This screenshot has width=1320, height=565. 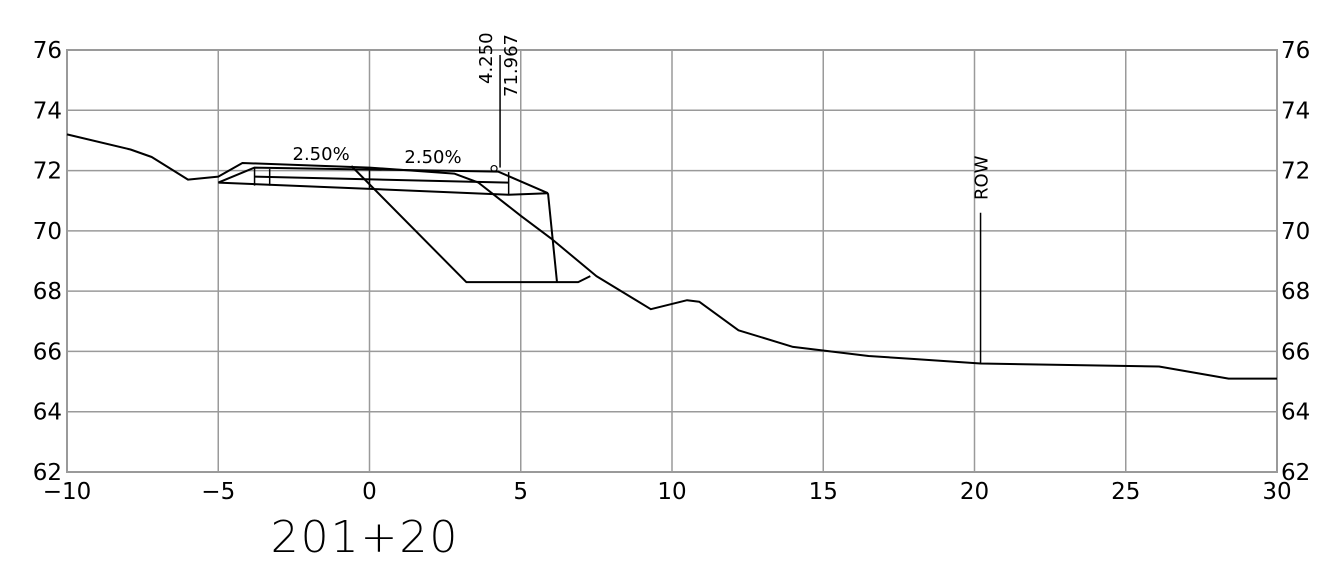 What do you see at coordinates (494, 168) in the screenshot?
I see `callout-point` at bounding box center [494, 168].